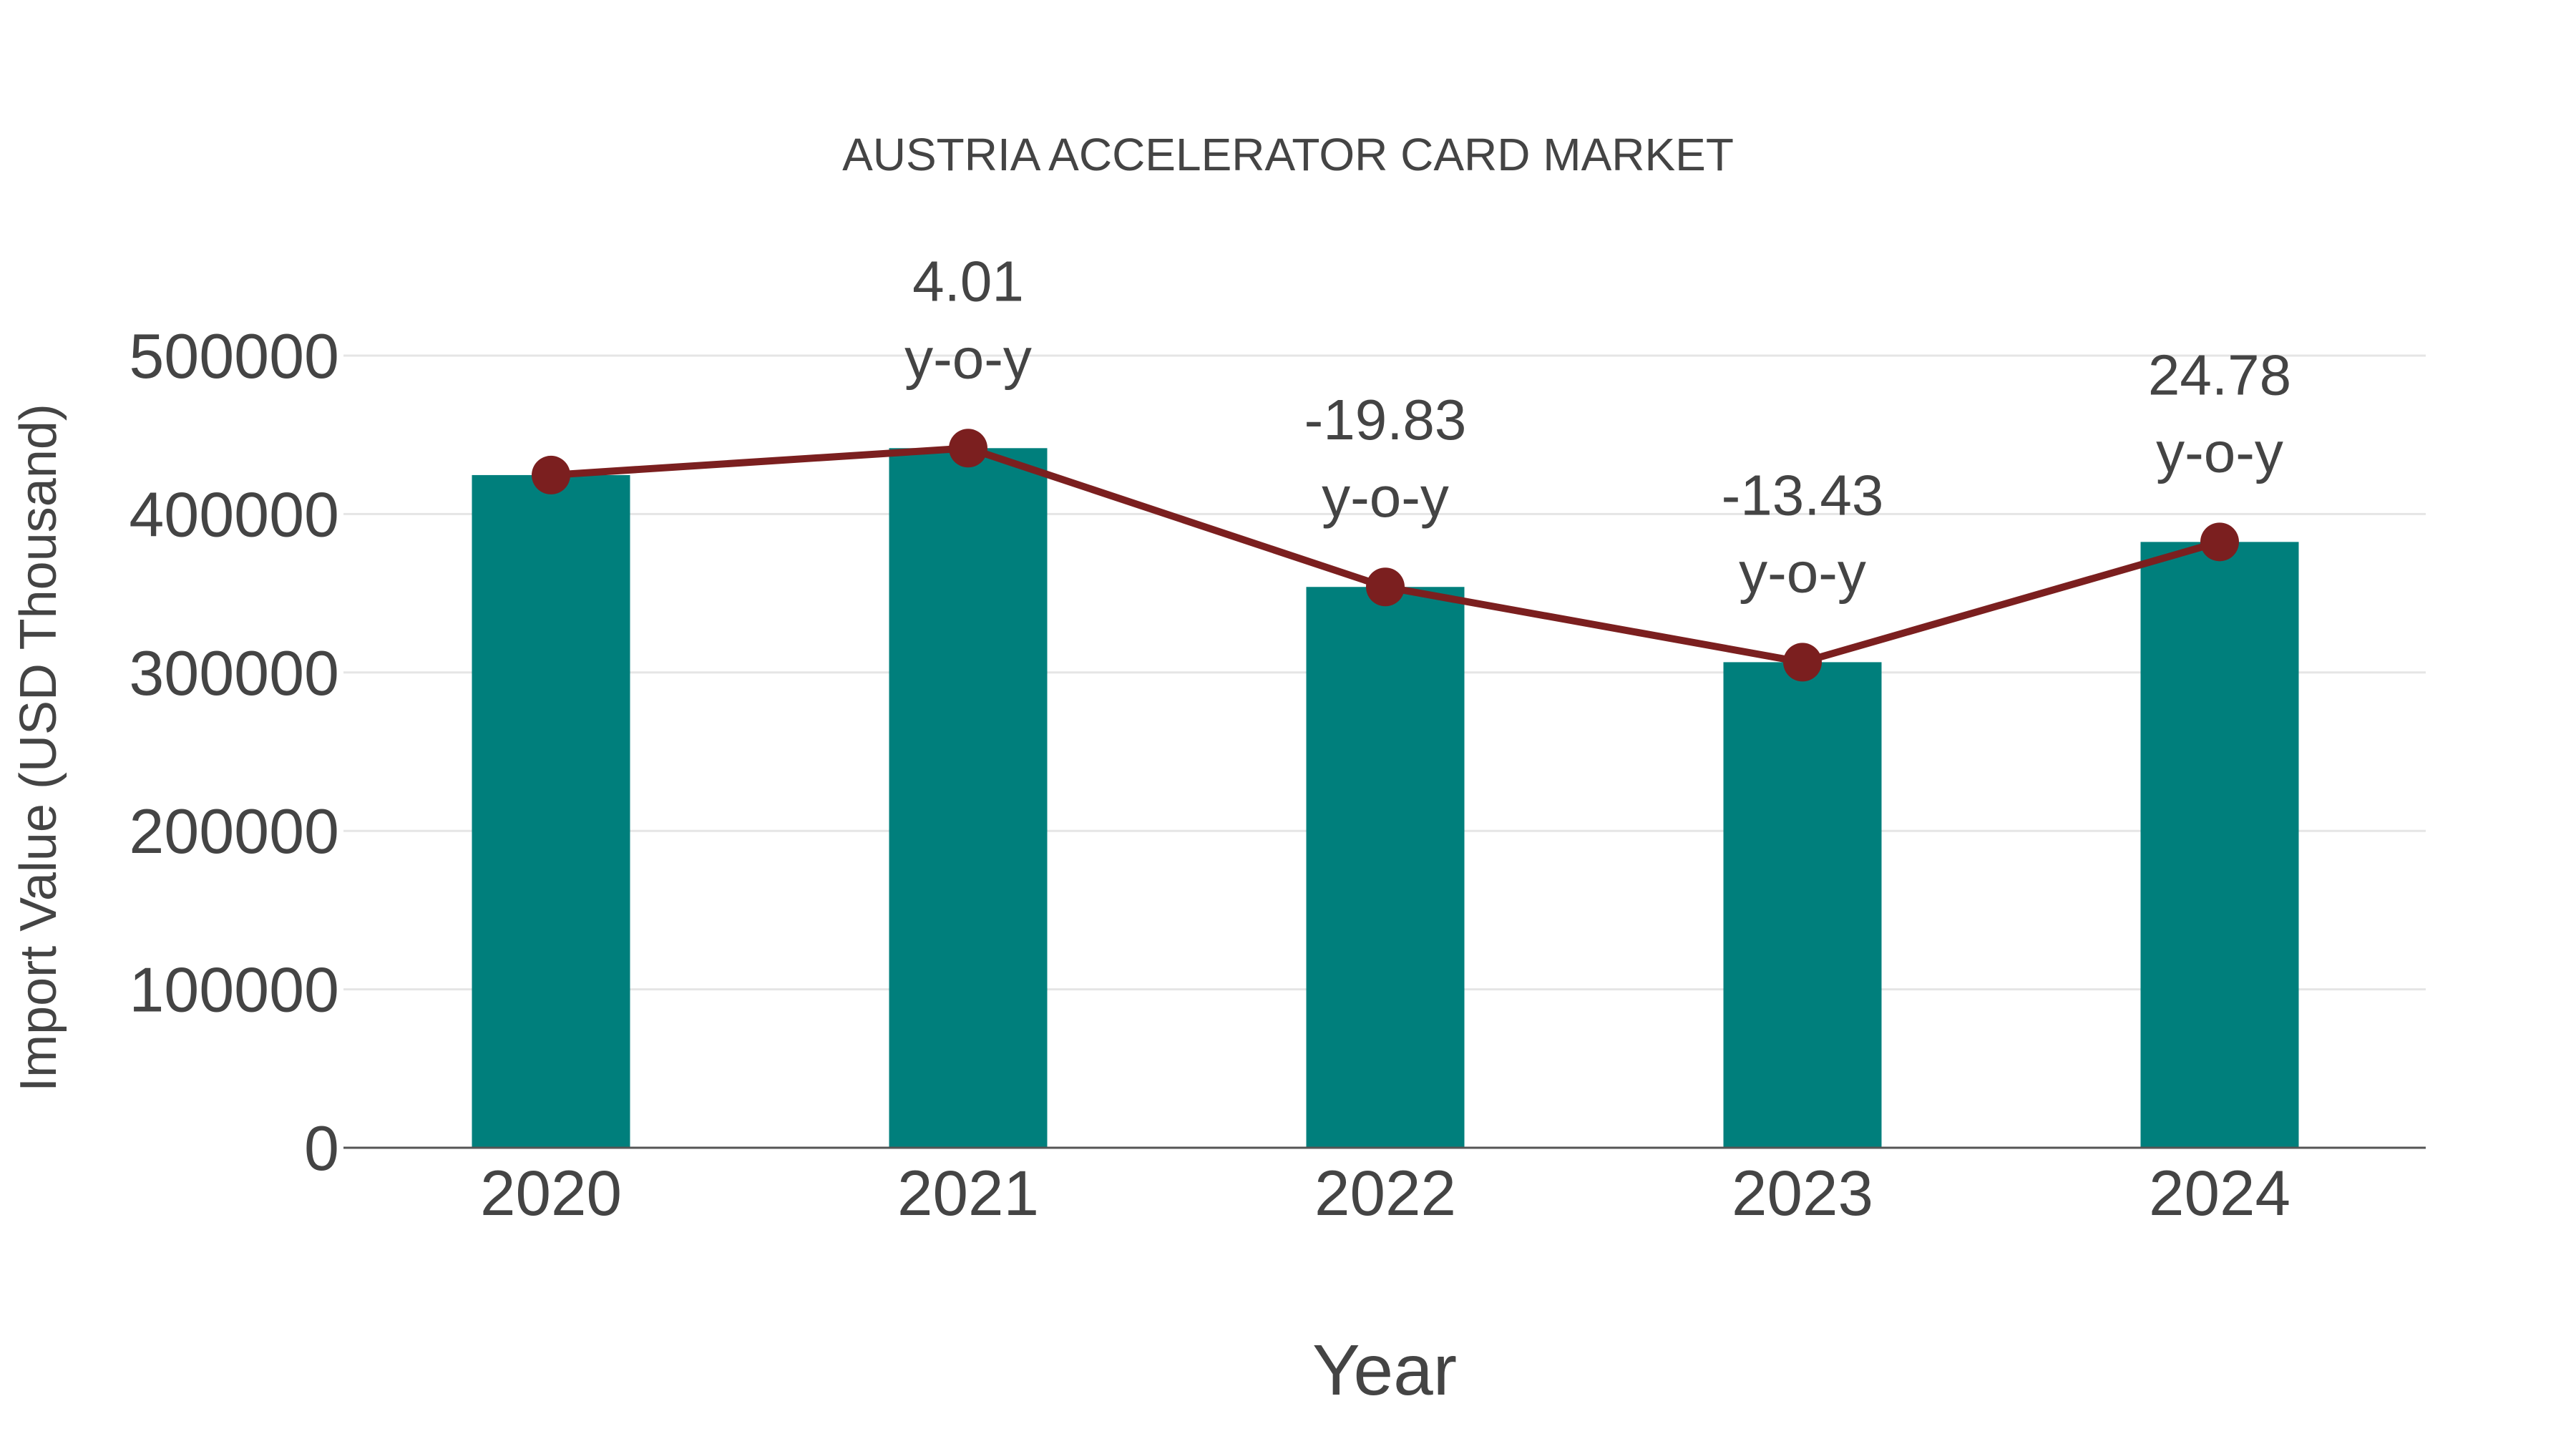 The height and width of the screenshot is (1449, 2576). Describe the element at coordinates (2219, 1193) in the screenshot. I see `x-tick-label: 2024` at that location.